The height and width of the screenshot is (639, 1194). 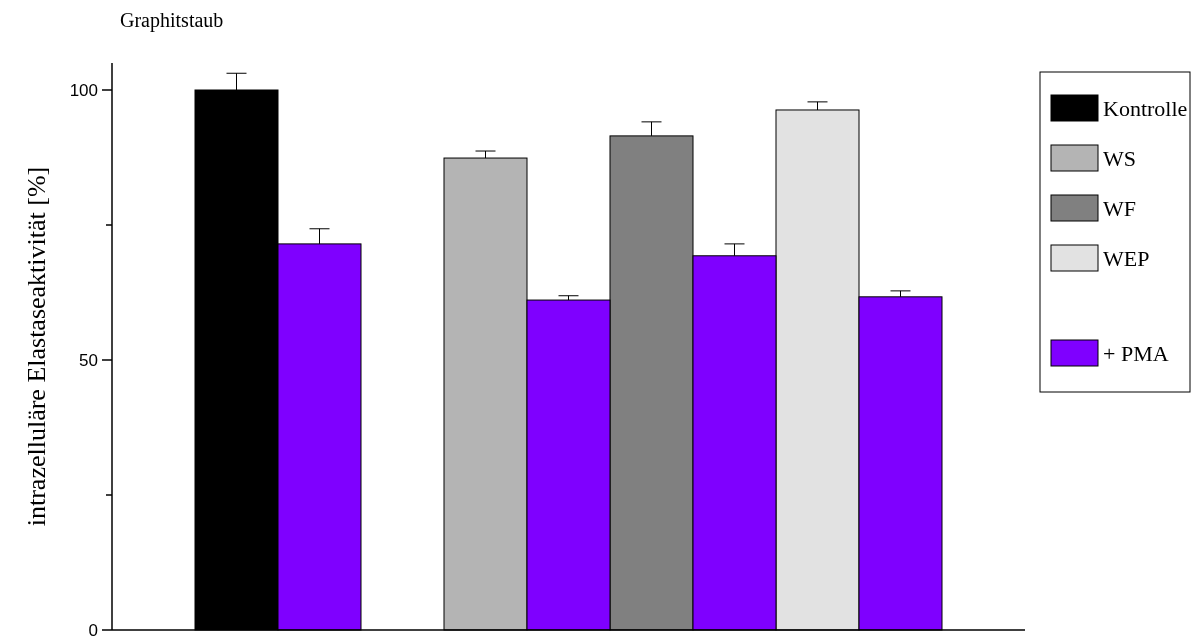 I want to click on legend-label: WEP, so click(x=1126, y=258).